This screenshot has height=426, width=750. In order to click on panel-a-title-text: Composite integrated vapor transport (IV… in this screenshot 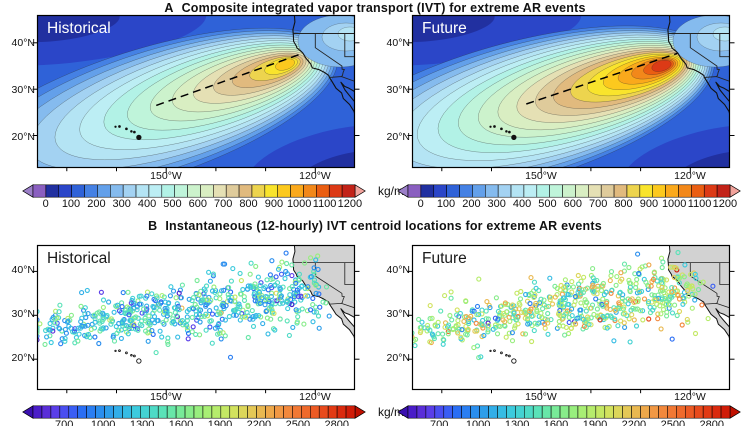, I will do `click(383, 8)`.